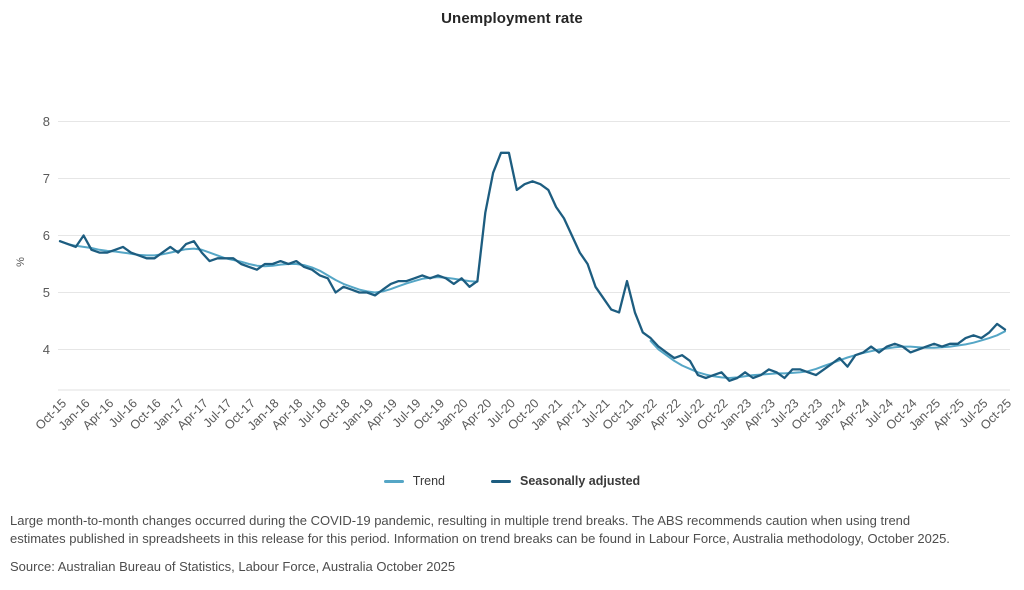 This screenshot has height=590, width=1024. What do you see at coordinates (46, 349) in the screenshot?
I see `y-tick-label: 4` at bounding box center [46, 349].